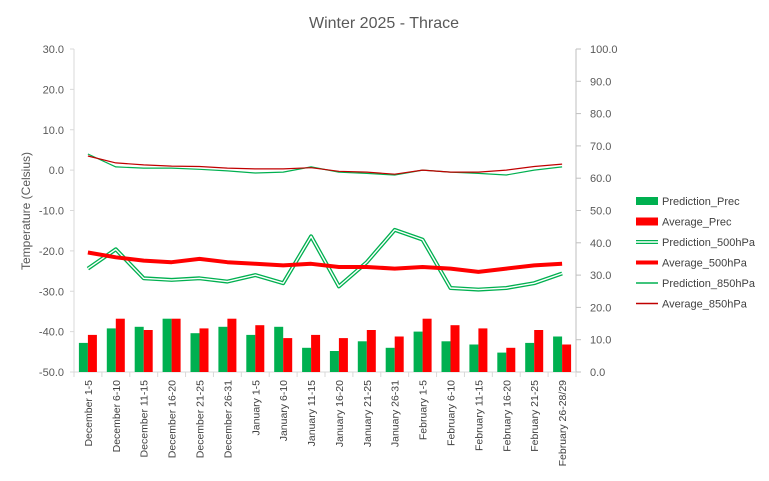 The image size is (769, 481). I want to click on y-left-tick-label: 10.0, so click(53, 131).